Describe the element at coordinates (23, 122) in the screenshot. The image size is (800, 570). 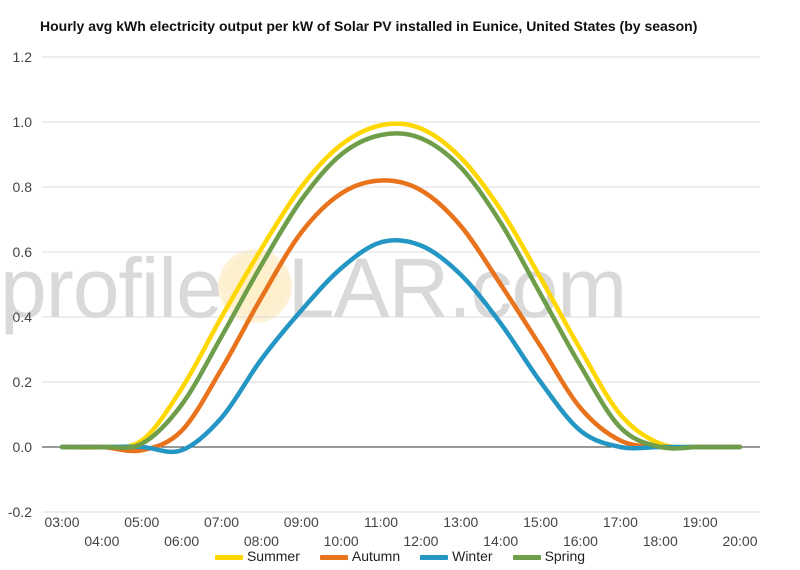
I see `y-tick-label: 1.0` at that location.